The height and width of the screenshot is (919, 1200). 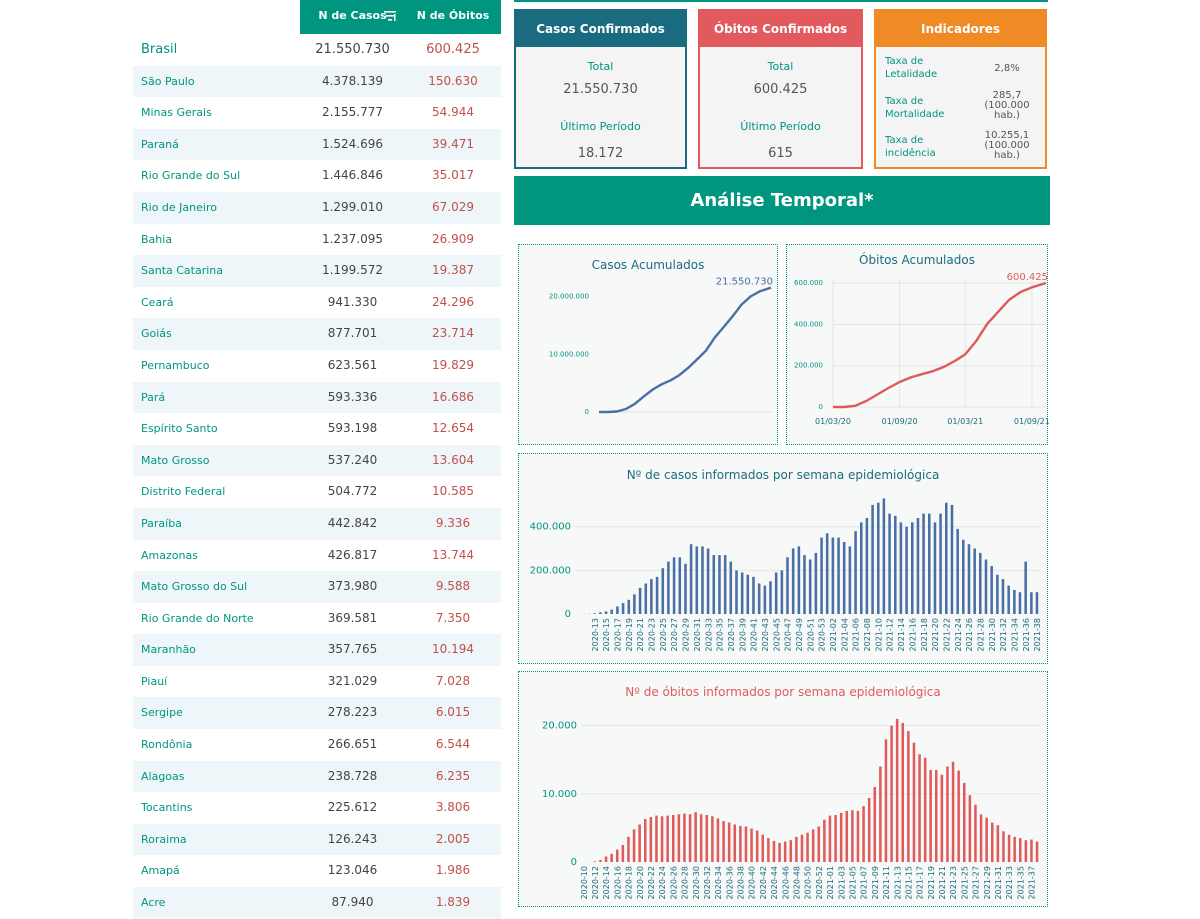 I want to click on x-tick-label: 2020-31, so click(x=697, y=634).